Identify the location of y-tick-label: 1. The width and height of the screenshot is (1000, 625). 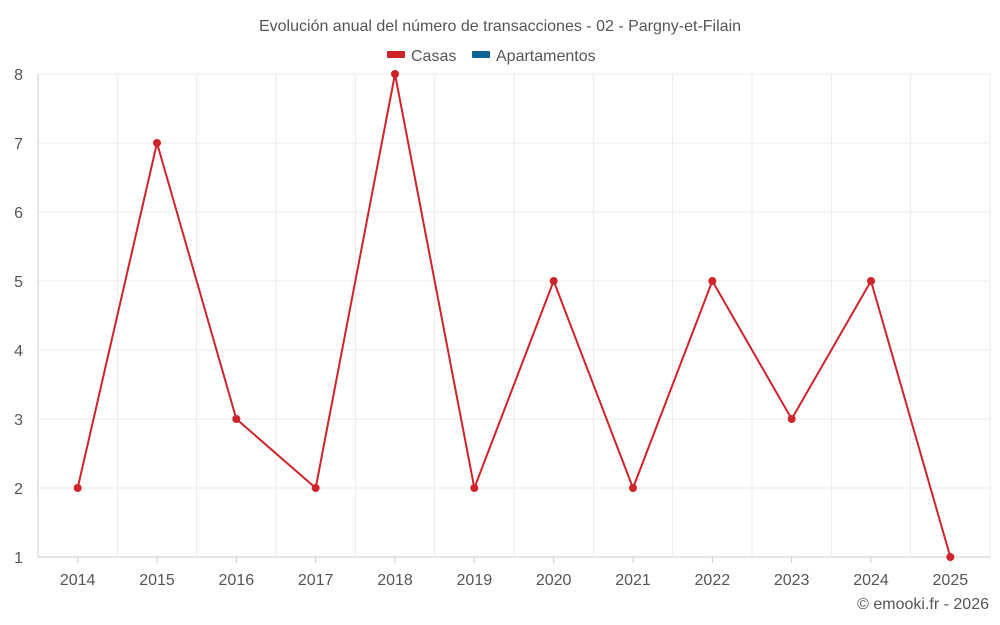
(18, 558).